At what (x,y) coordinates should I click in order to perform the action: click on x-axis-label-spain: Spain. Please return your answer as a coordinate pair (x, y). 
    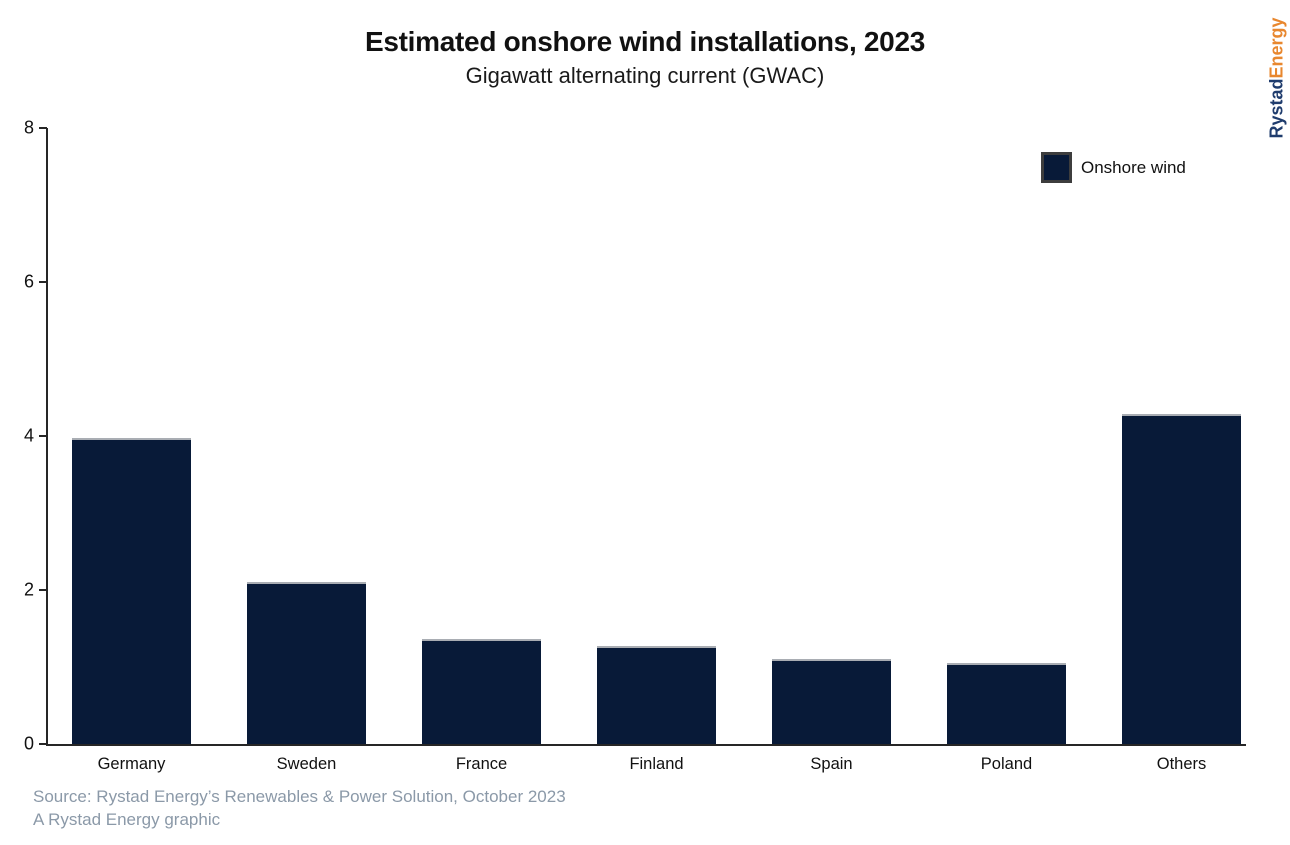
    Looking at the image, I should click on (831, 764).